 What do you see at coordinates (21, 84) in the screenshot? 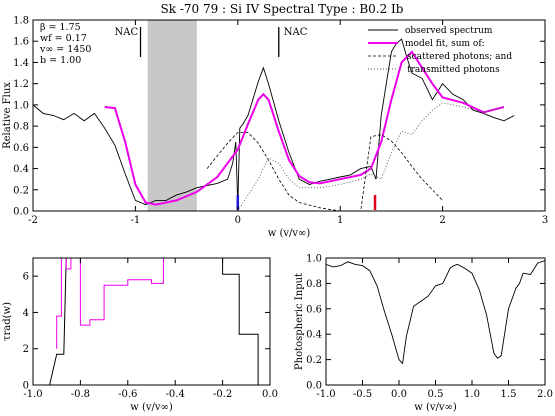
I see `y-tick-label: 1.2` at bounding box center [21, 84].